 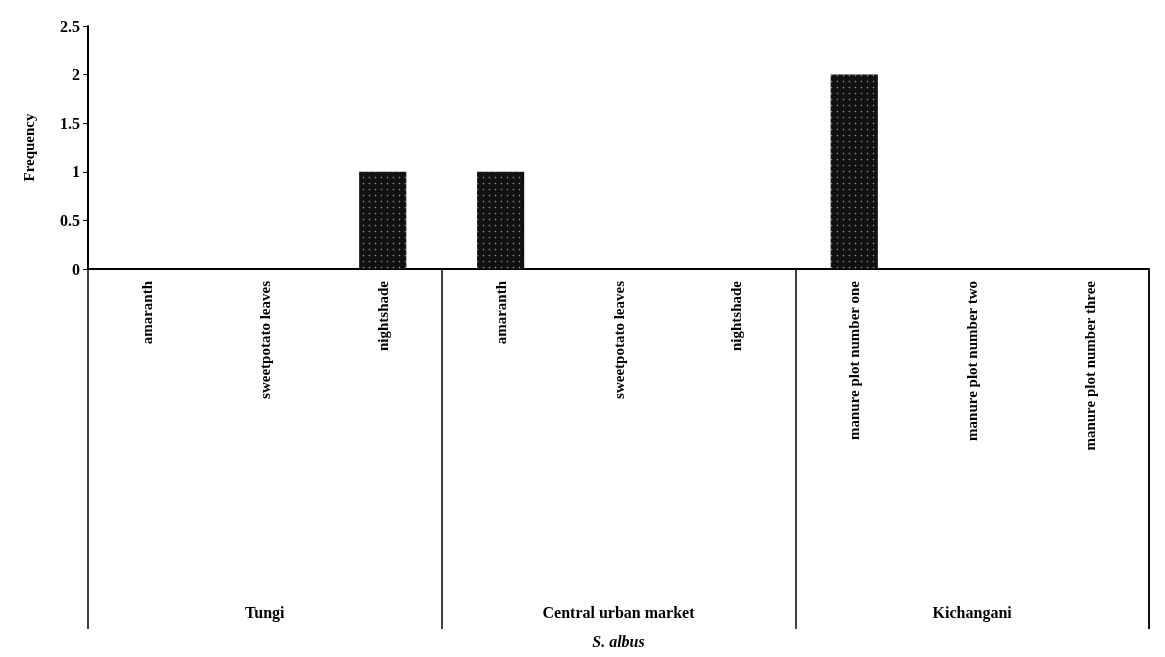 I want to click on y-axis-title: Frequency, so click(x=28, y=147).